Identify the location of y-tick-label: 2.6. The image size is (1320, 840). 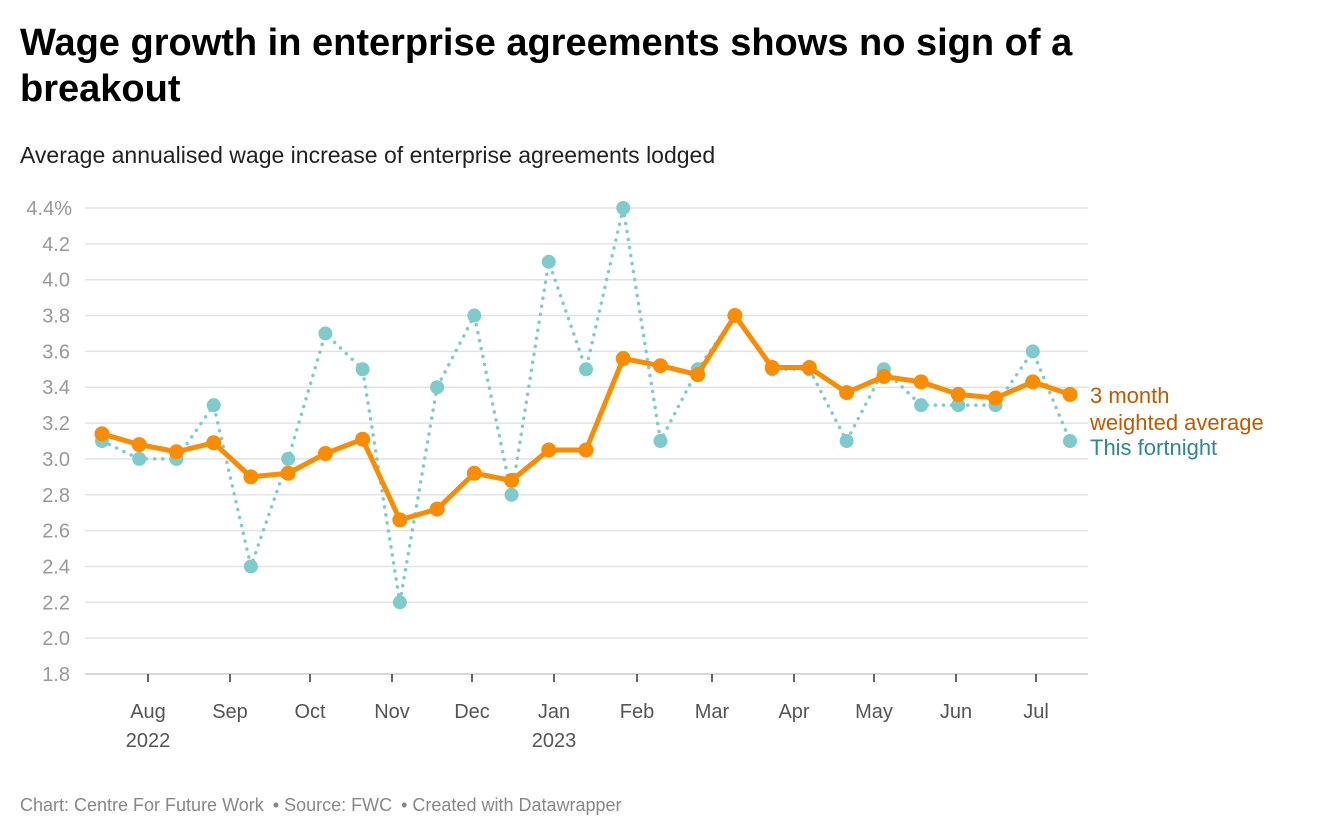
(56, 532).